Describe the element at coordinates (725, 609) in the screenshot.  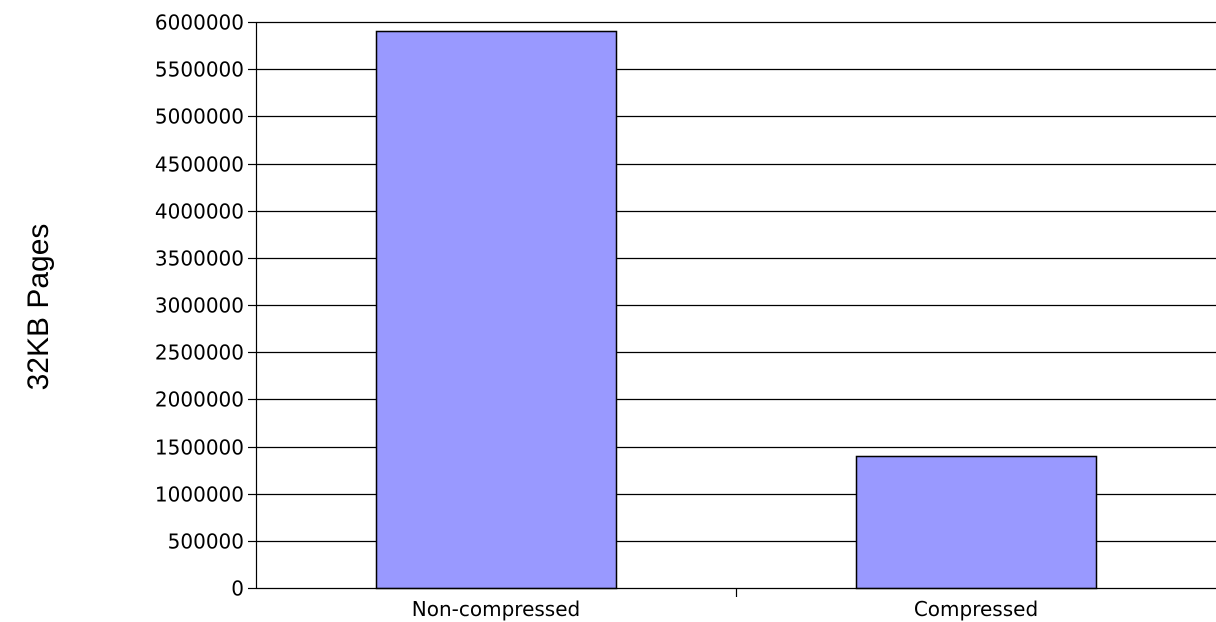
I see `x-category-labels: Non-compressed Compressed` at that location.